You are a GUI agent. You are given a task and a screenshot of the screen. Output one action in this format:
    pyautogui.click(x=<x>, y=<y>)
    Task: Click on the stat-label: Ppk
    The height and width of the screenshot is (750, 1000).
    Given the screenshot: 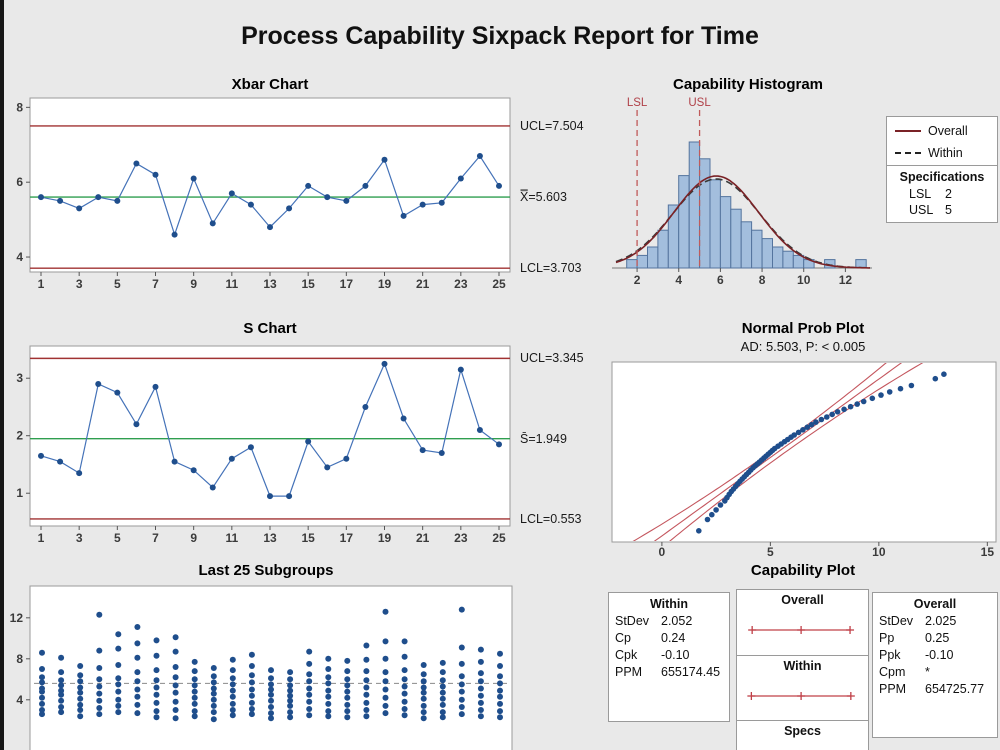 What is the action you would take?
    pyautogui.click(x=890, y=655)
    